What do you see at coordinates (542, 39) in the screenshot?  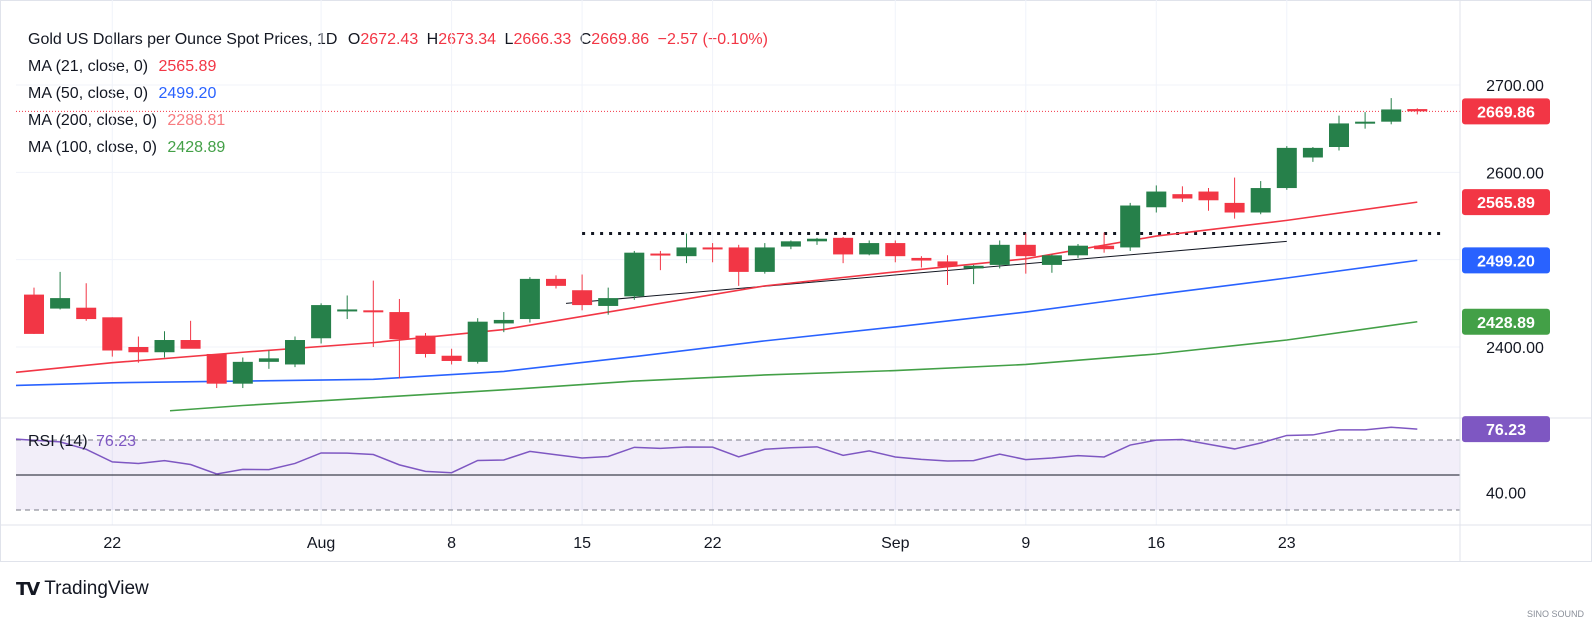 I see `low-value: 2666.33` at bounding box center [542, 39].